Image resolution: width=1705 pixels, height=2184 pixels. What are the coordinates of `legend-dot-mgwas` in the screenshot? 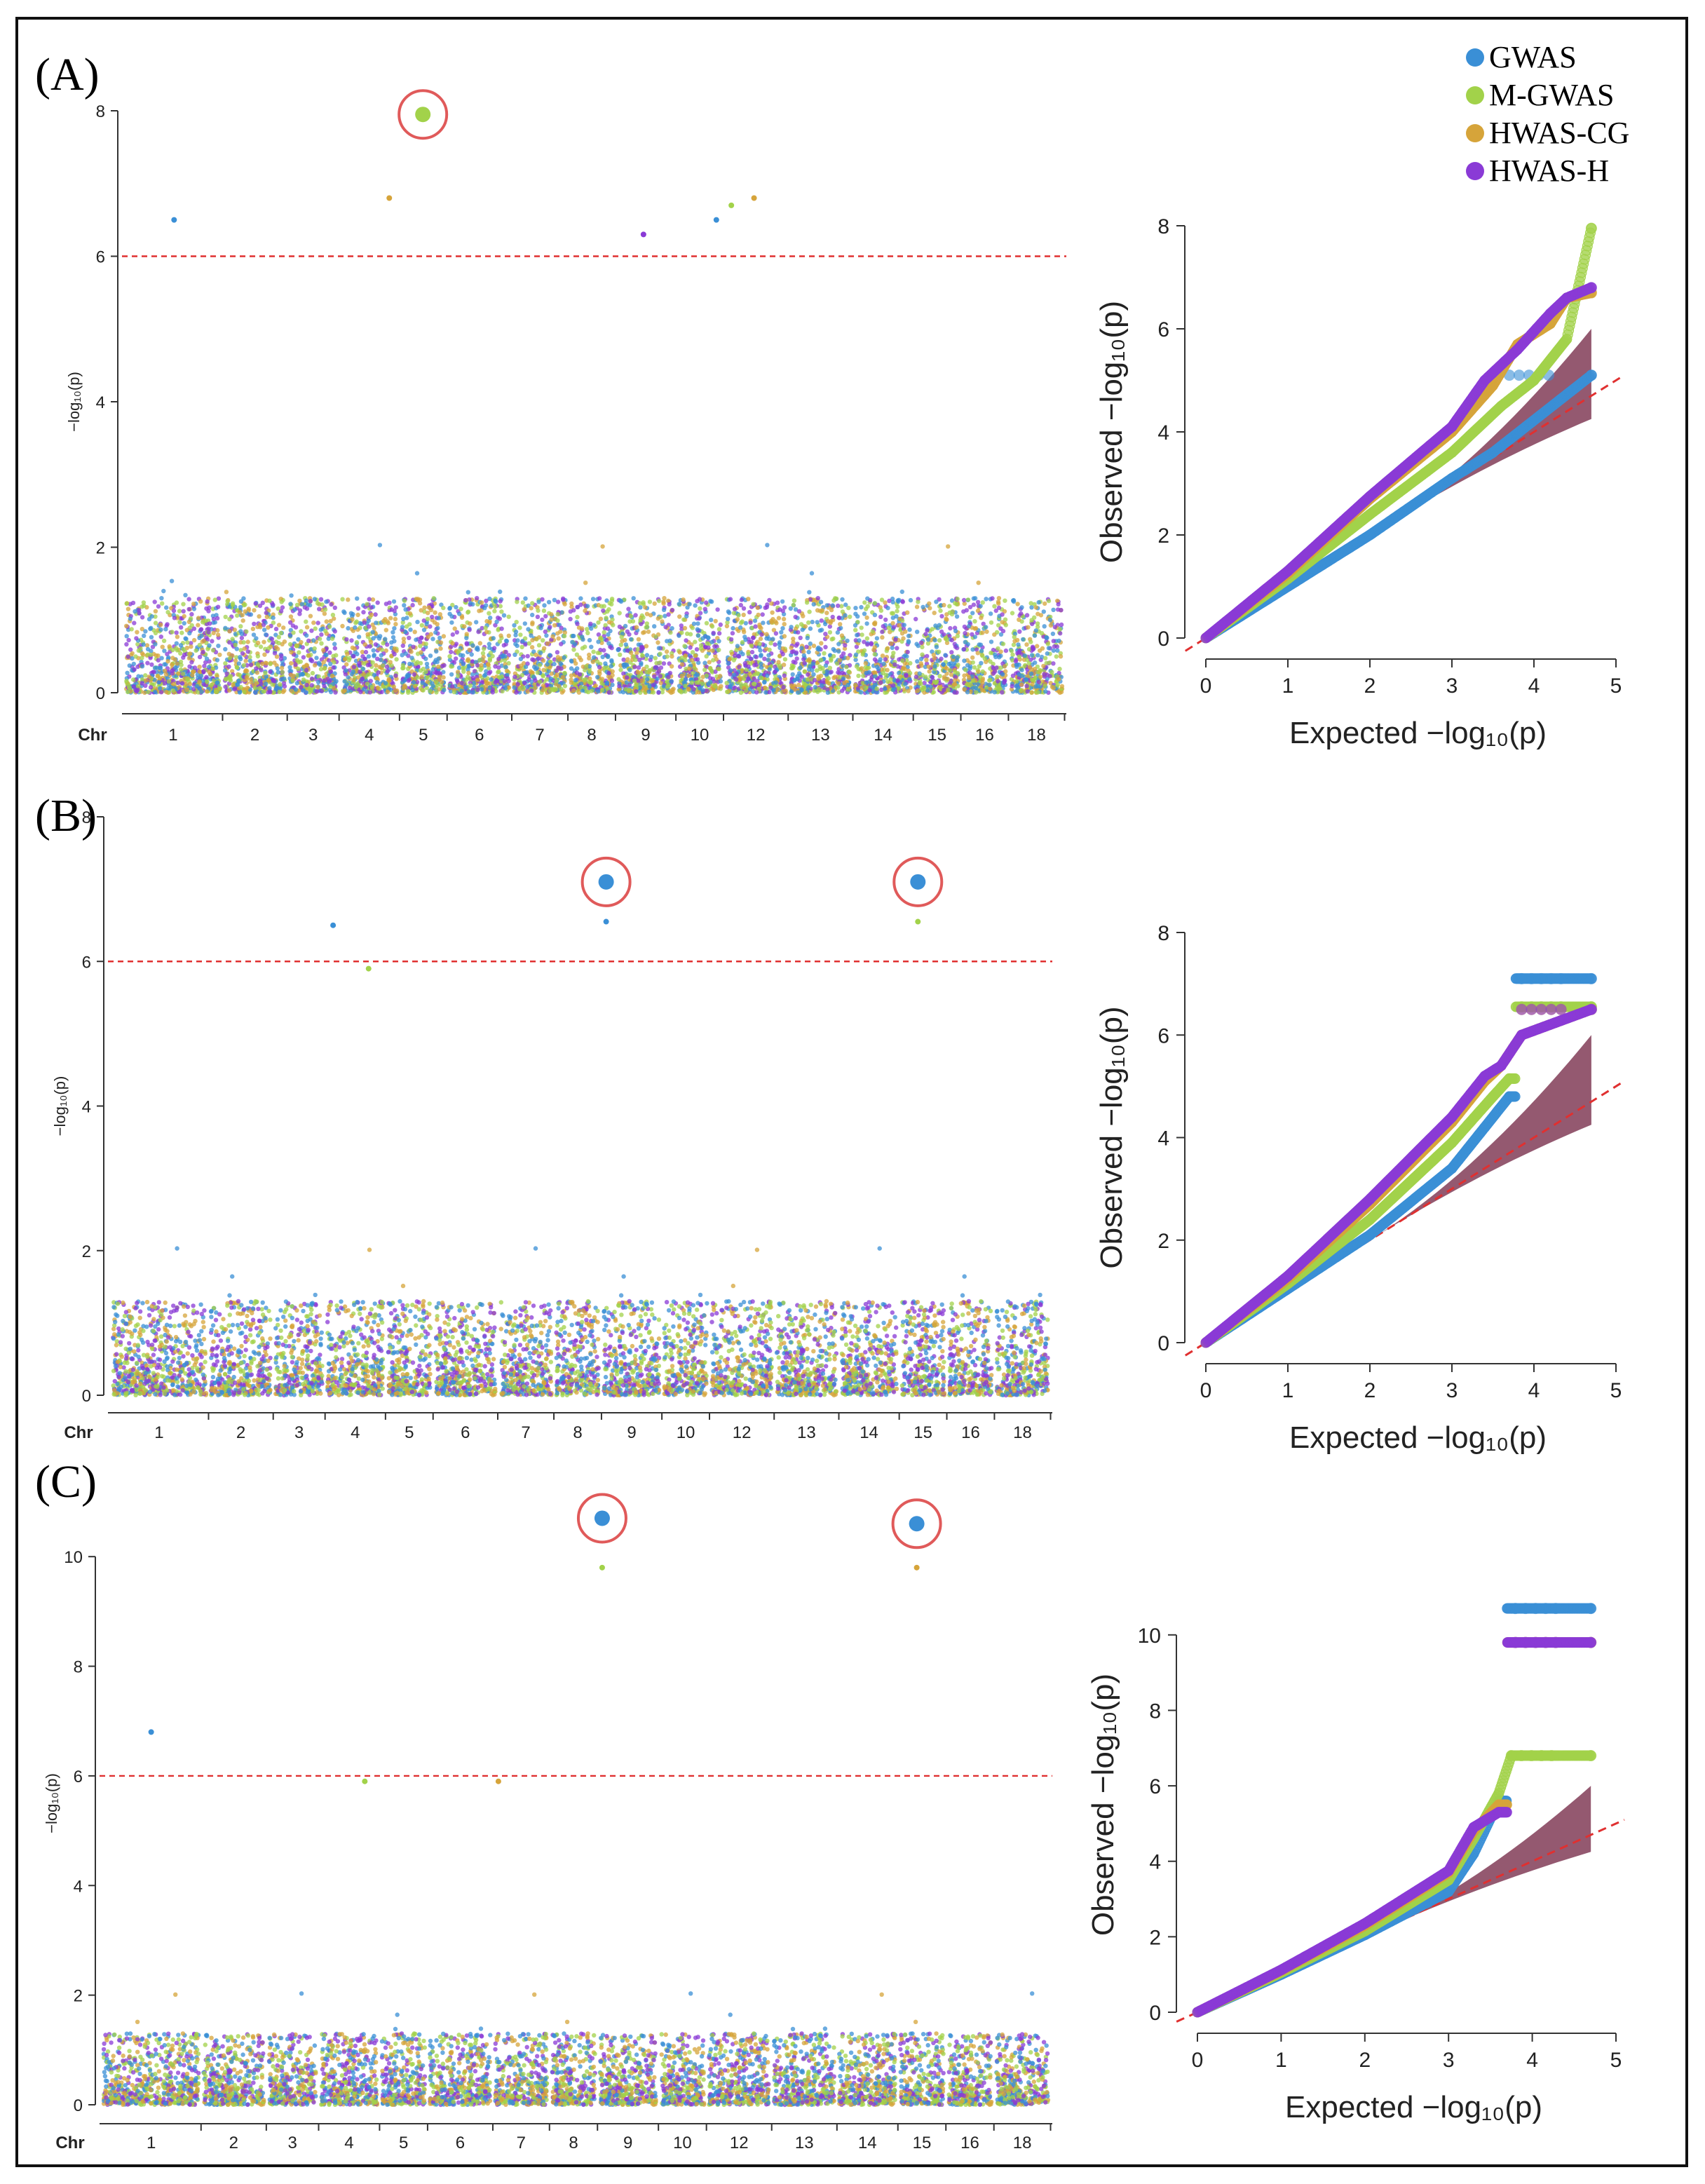 It's located at (1475, 95).